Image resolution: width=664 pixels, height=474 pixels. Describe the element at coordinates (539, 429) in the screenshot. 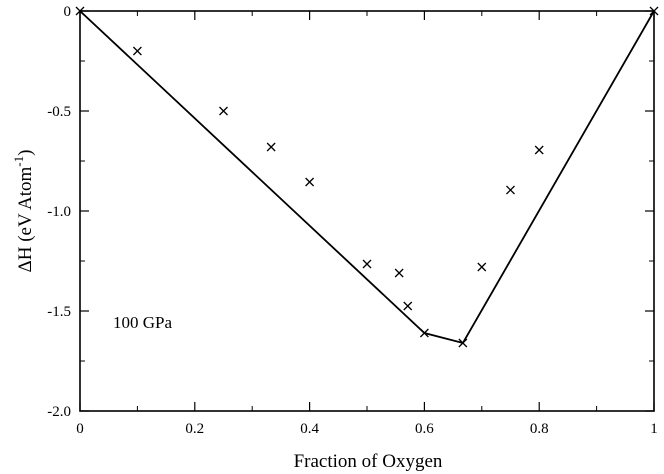

I see `x-tick-label: 0.8` at that location.